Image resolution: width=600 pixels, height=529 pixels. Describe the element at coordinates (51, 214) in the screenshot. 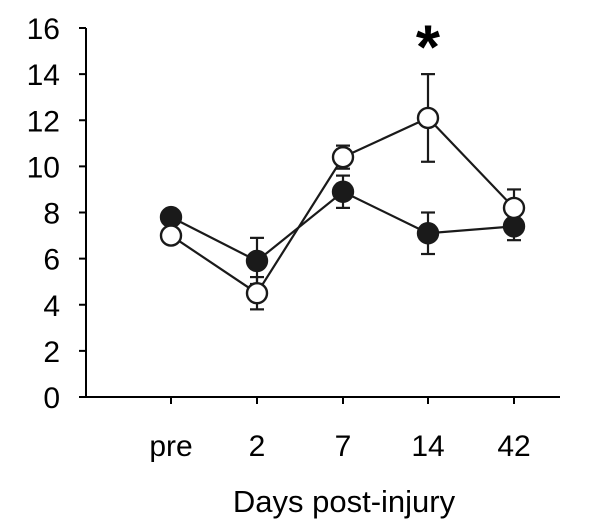

I see `y-tick-label: 8` at that location.